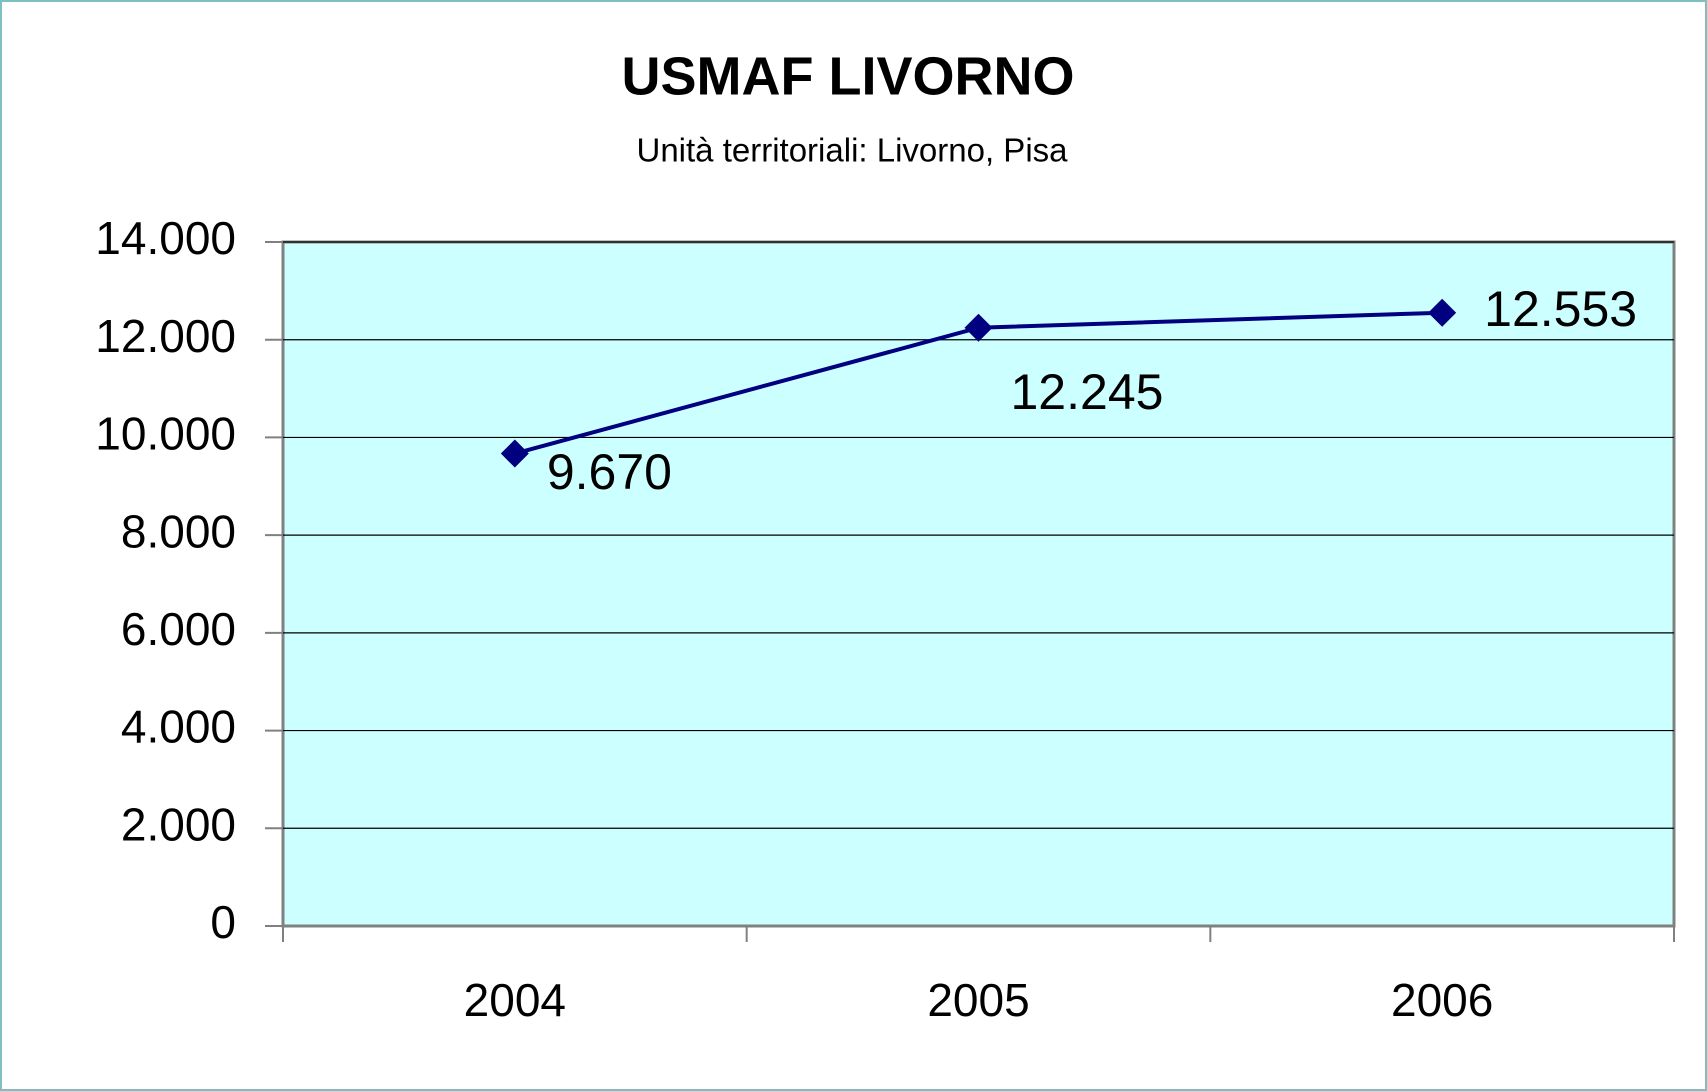 The width and height of the screenshot is (1707, 1091). I want to click on x-tick-label: 2004, so click(515, 1000).